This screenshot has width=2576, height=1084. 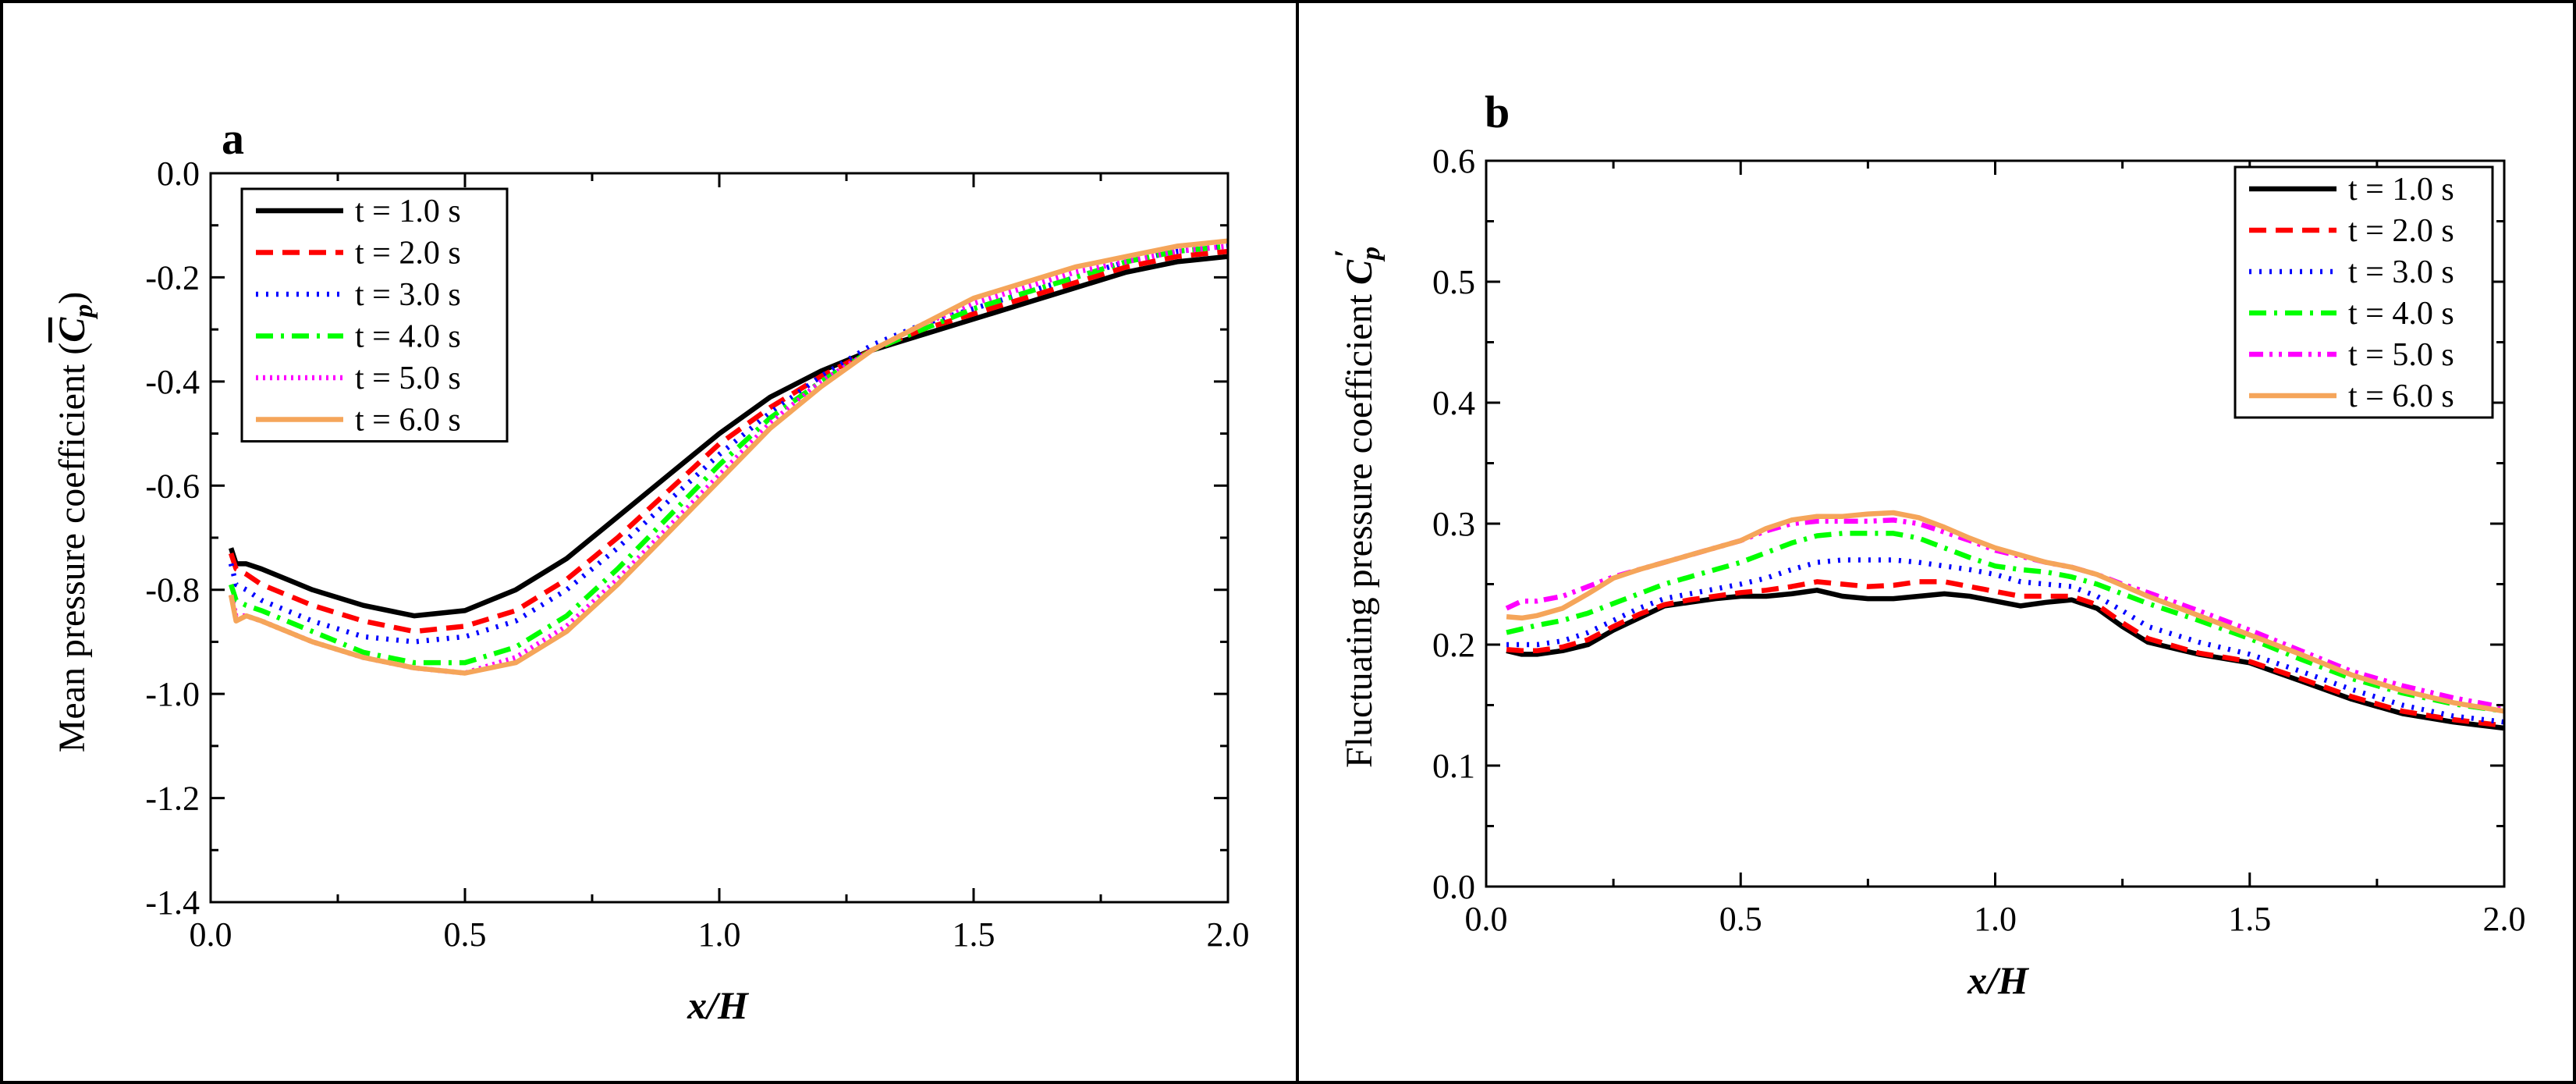 What do you see at coordinates (172, 382) in the screenshot?
I see `panel-a-y-tick-label: -0.4` at bounding box center [172, 382].